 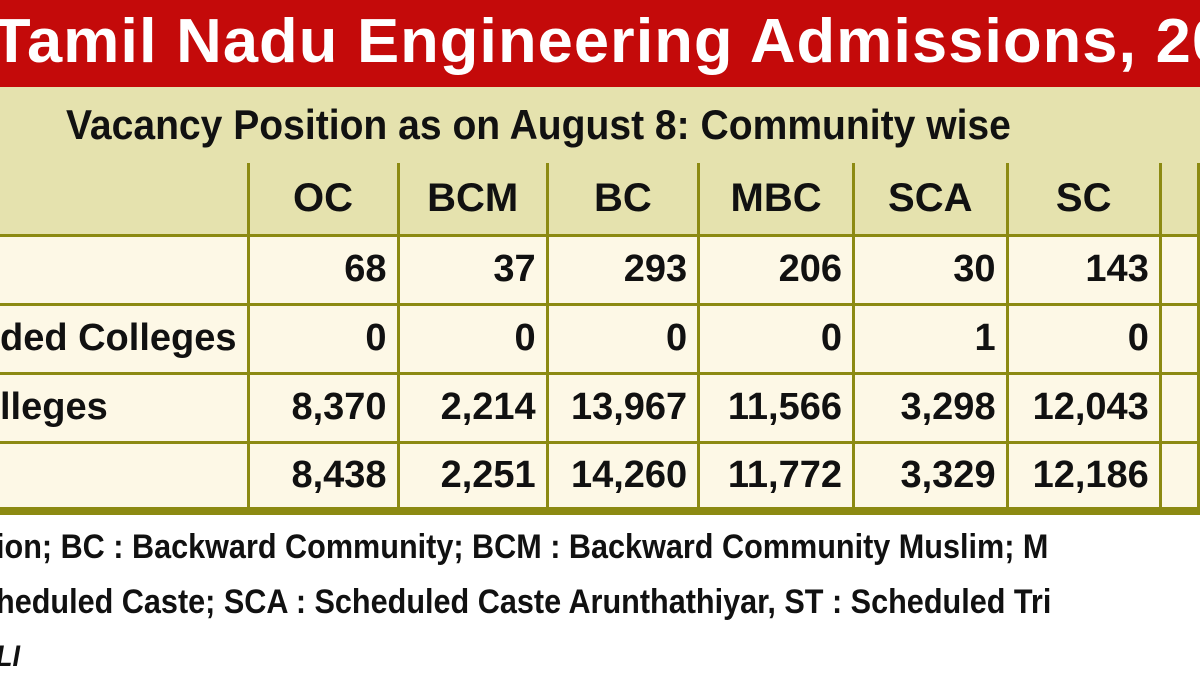 I want to click on table-cell: 11,566, so click(x=776, y=407).